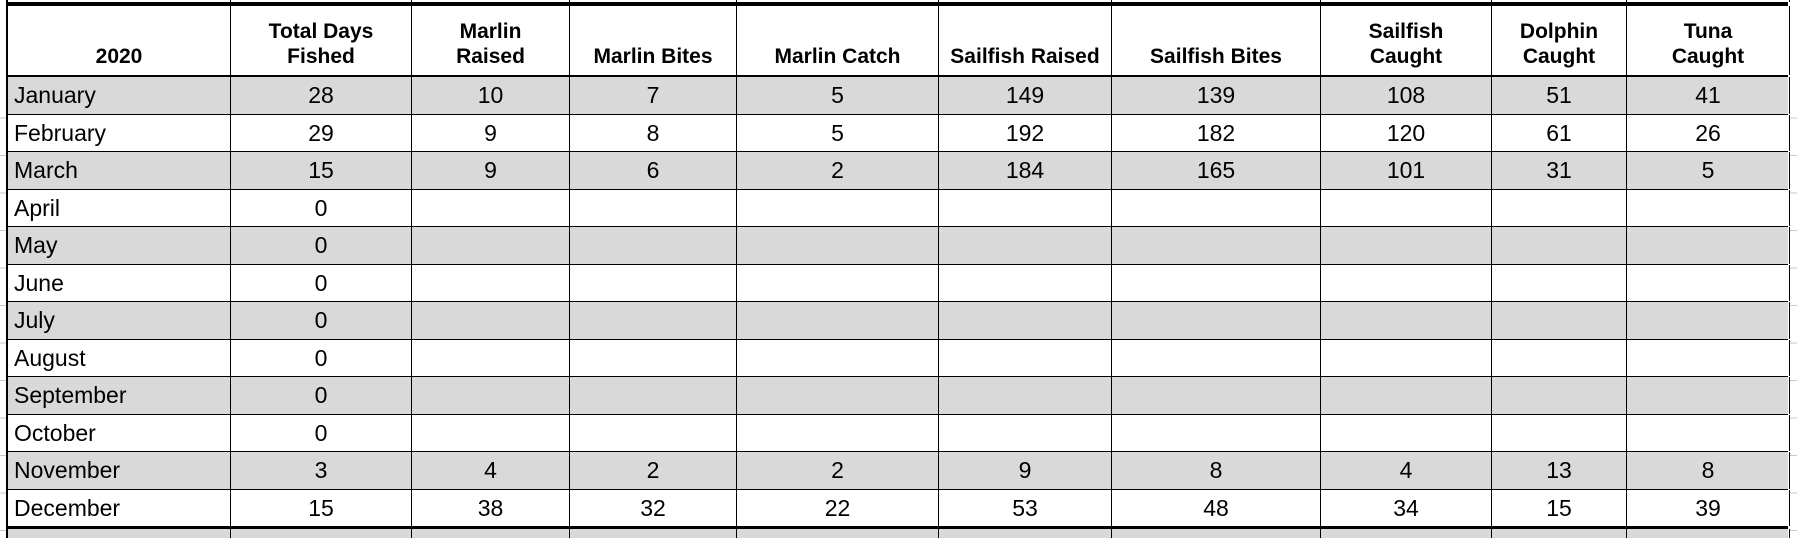 The width and height of the screenshot is (1797, 542). I want to click on data-cell: 38, so click(491, 507).